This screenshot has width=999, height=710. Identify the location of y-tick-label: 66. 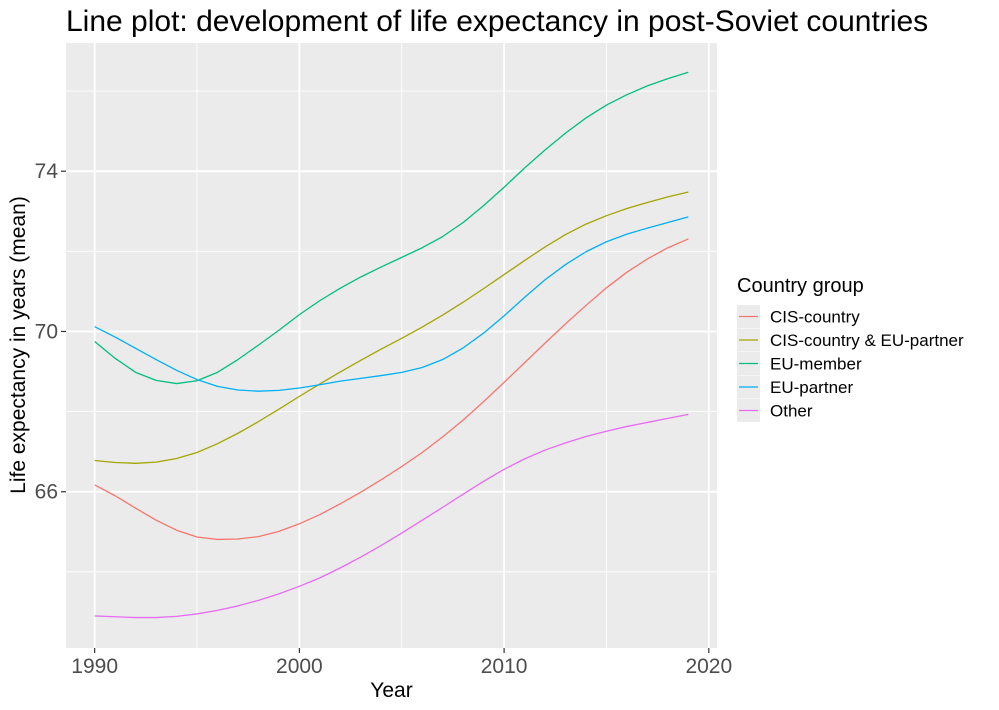
(46, 492).